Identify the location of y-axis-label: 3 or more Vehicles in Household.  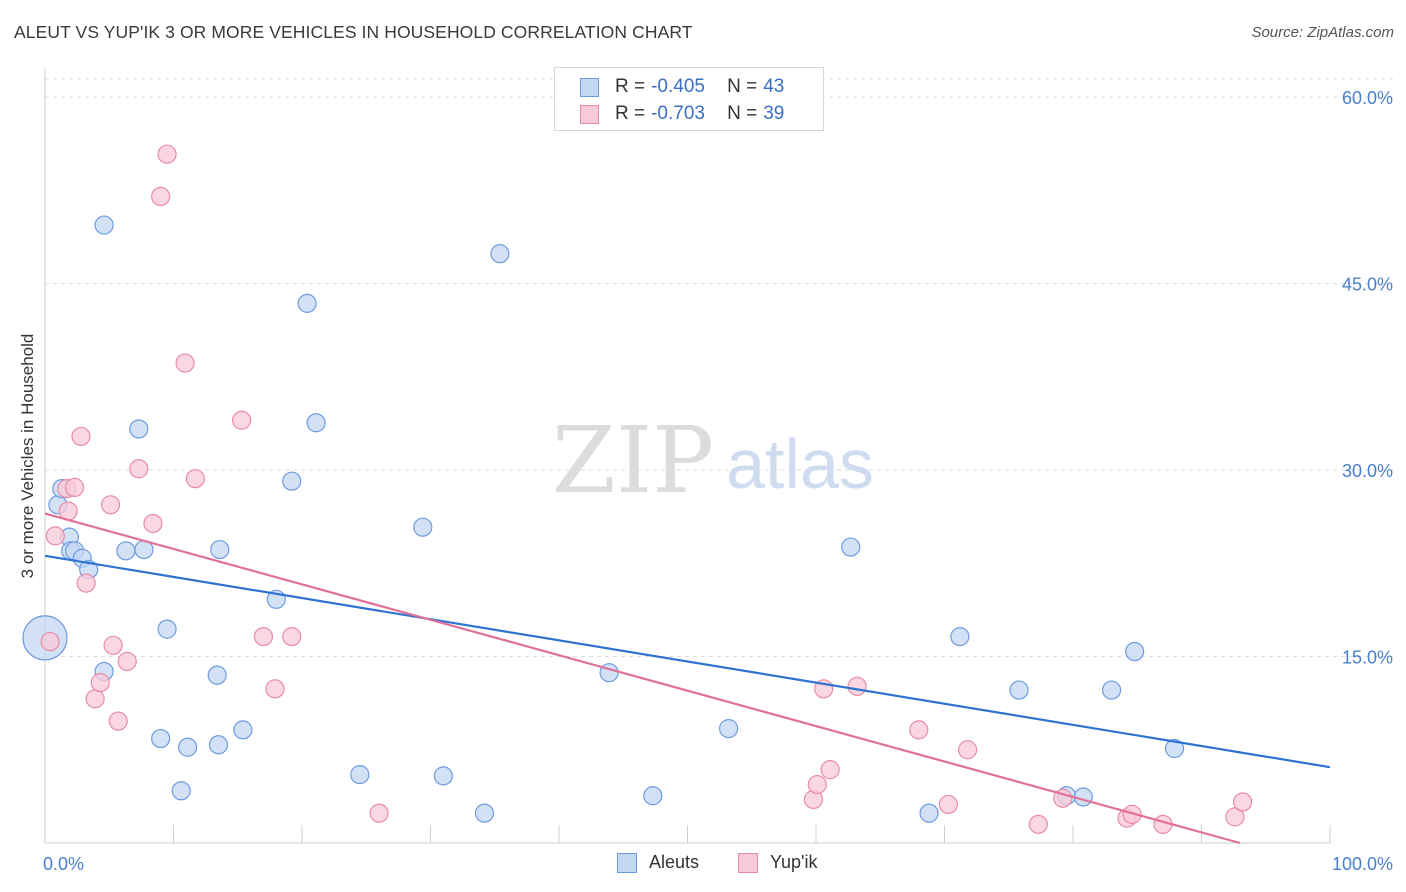
(27, 456).